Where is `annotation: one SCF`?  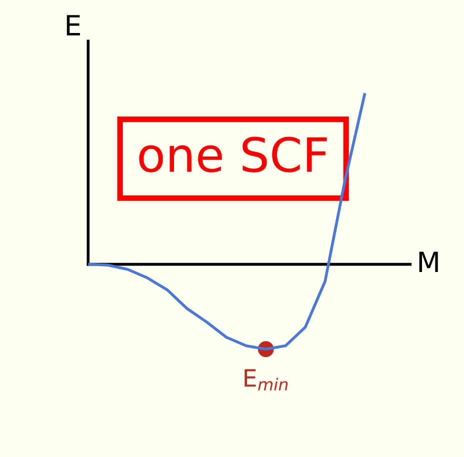 annotation: one SCF is located at coordinates (233, 154).